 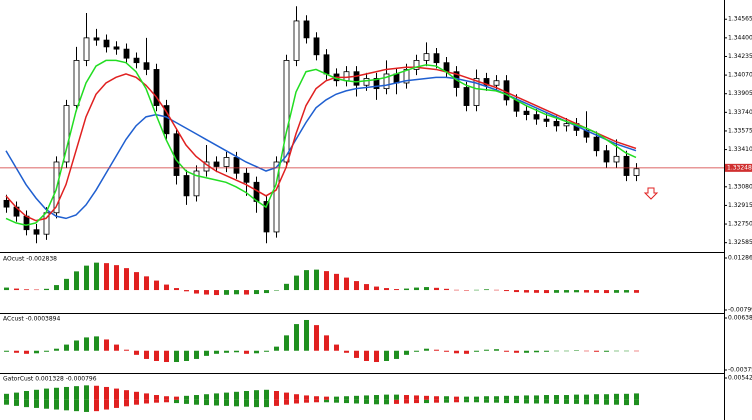 What do you see at coordinates (740, 318) in the screenshot?
I see `y-tick-label: 0.0063864` at bounding box center [740, 318].